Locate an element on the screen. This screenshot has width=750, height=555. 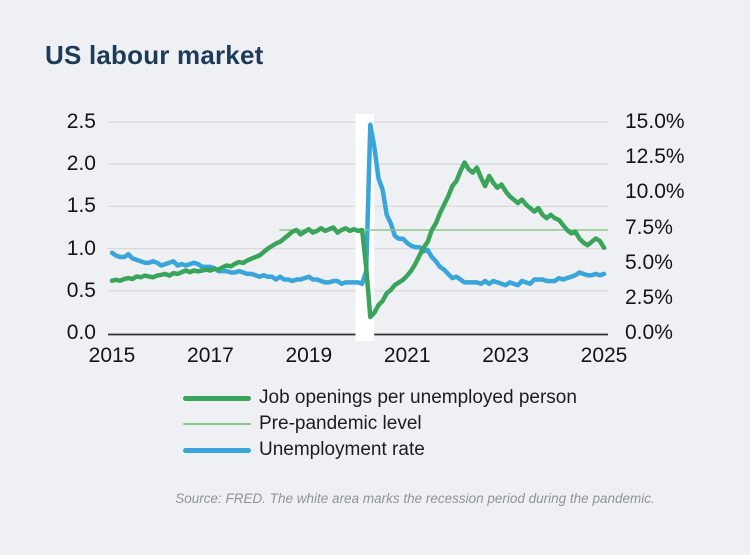
legend-label-job-openings: Job openings per unemployed person is located at coordinates (418, 397).